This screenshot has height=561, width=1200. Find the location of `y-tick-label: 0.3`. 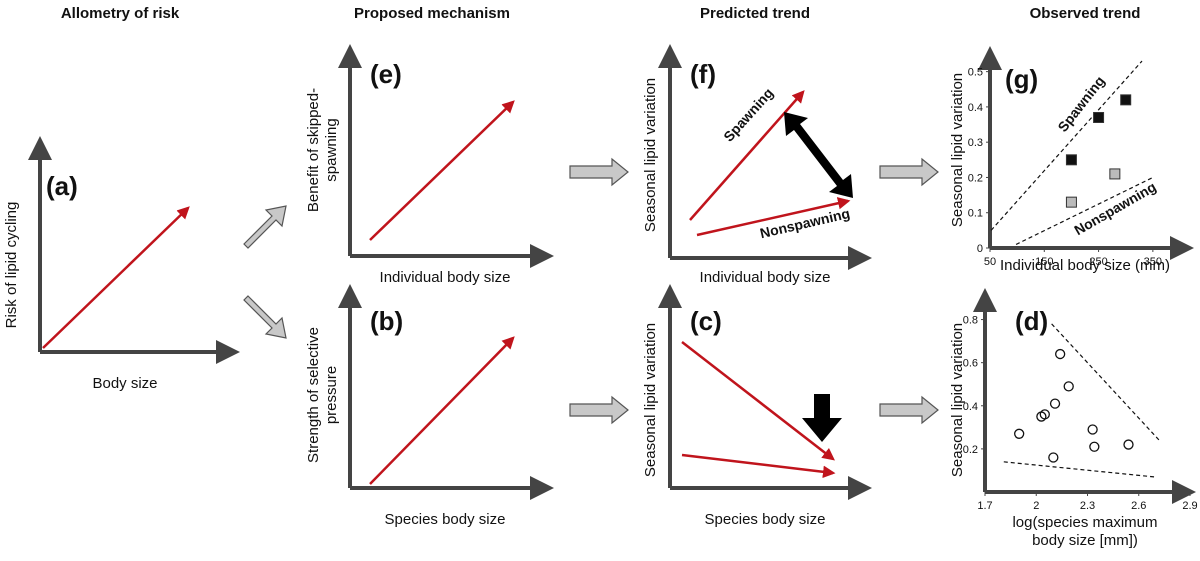

y-tick-label: 0.3 is located at coordinates (975, 143).